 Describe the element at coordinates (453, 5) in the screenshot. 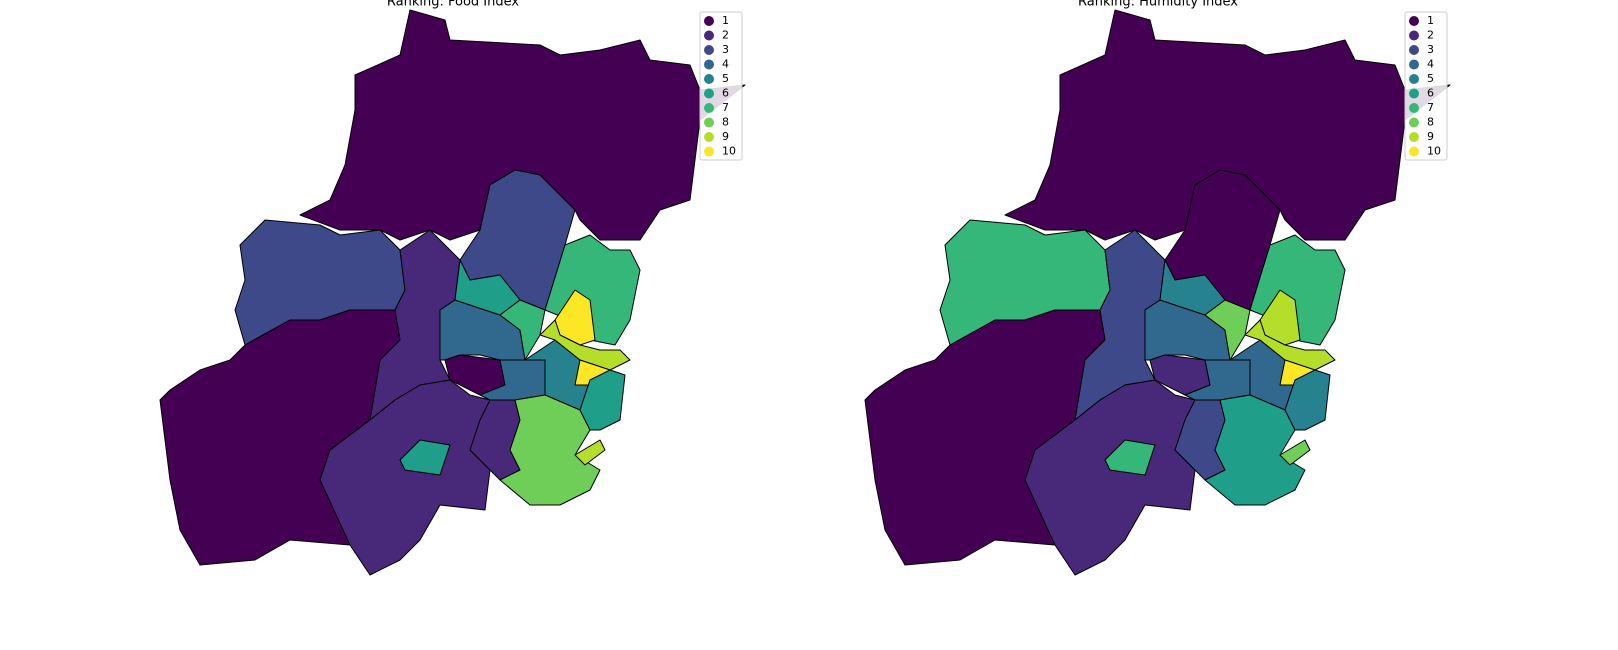

I see `map-title: Ranking: Food Index` at that location.